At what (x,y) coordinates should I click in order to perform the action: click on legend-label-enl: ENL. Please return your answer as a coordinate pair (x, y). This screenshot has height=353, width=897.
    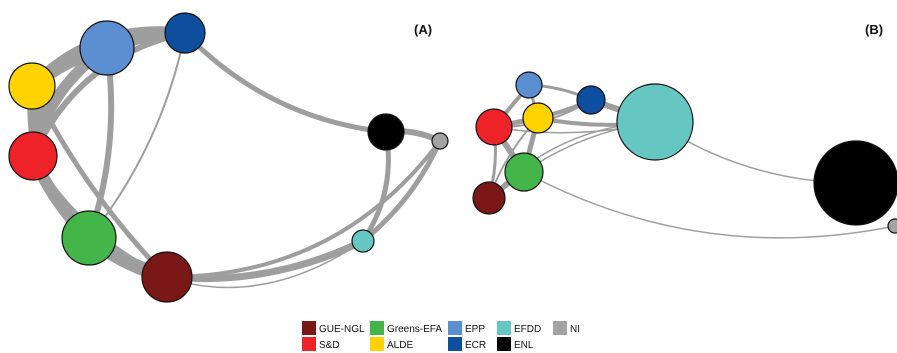
    Looking at the image, I should click on (524, 345).